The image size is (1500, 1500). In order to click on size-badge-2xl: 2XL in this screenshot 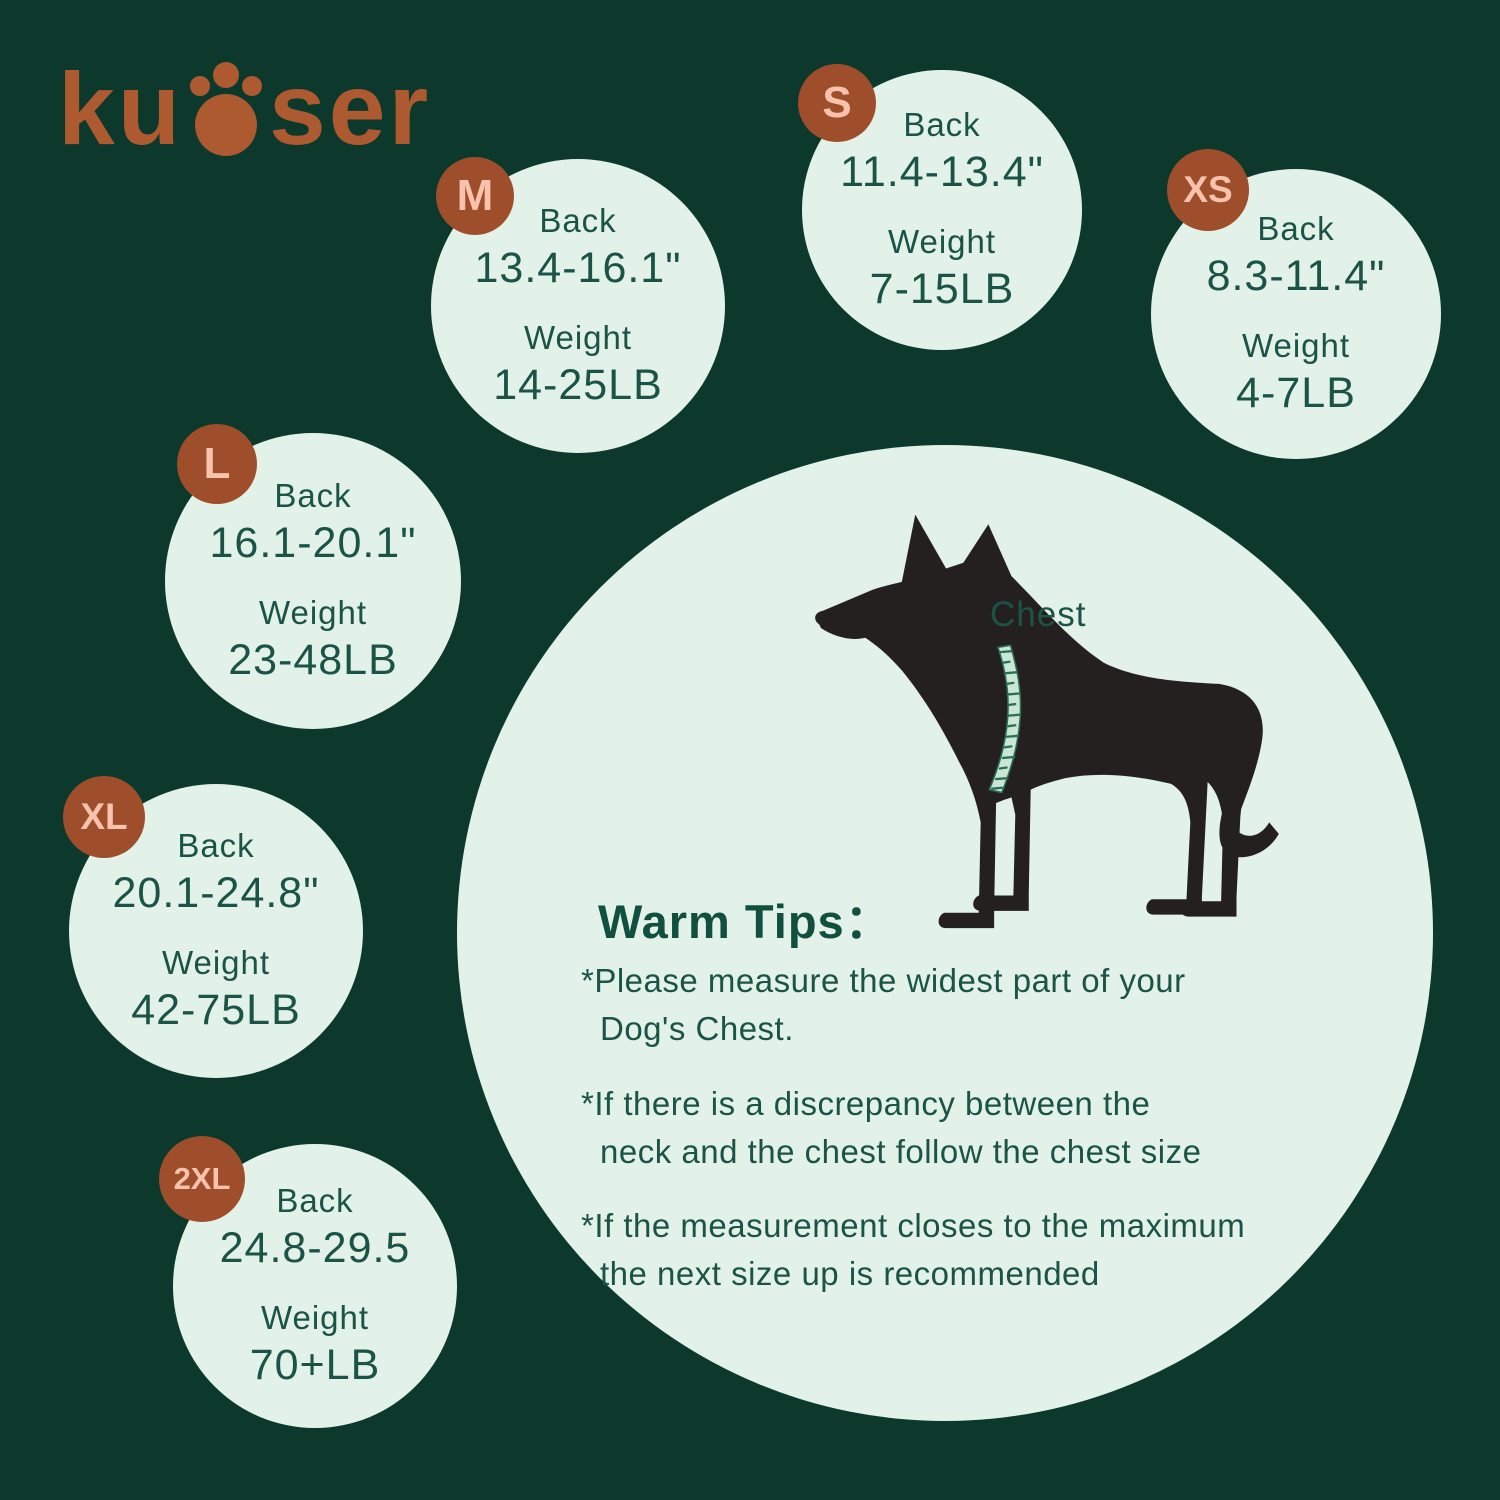, I will do `click(202, 1179)`.